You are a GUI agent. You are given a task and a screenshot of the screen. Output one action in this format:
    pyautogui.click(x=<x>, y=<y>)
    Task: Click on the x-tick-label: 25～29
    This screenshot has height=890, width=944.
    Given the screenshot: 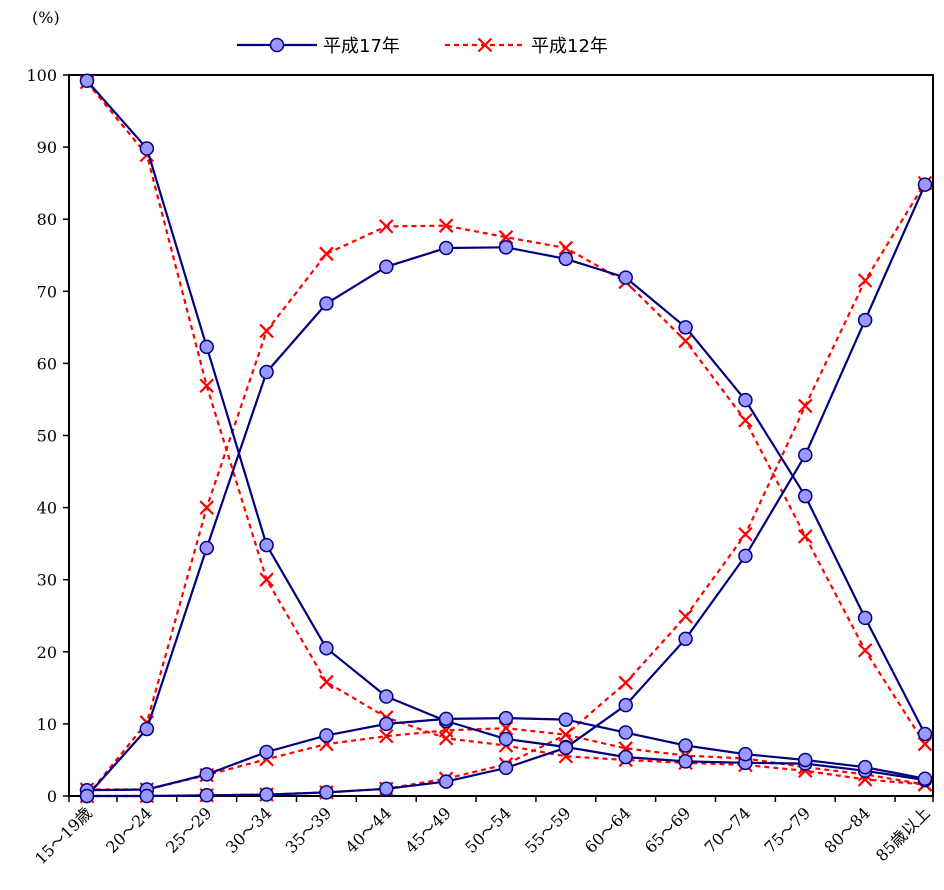 What is the action you would take?
    pyautogui.click(x=189, y=830)
    